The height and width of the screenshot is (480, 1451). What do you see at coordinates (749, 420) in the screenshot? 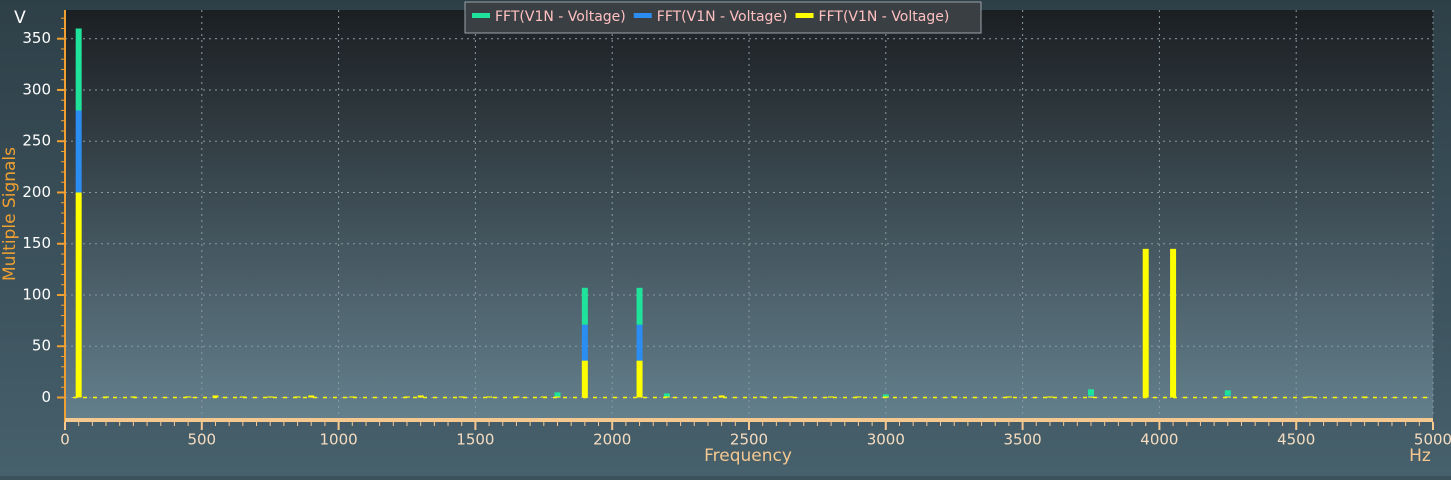
I see `x-axis-band` at bounding box center [749, 420].